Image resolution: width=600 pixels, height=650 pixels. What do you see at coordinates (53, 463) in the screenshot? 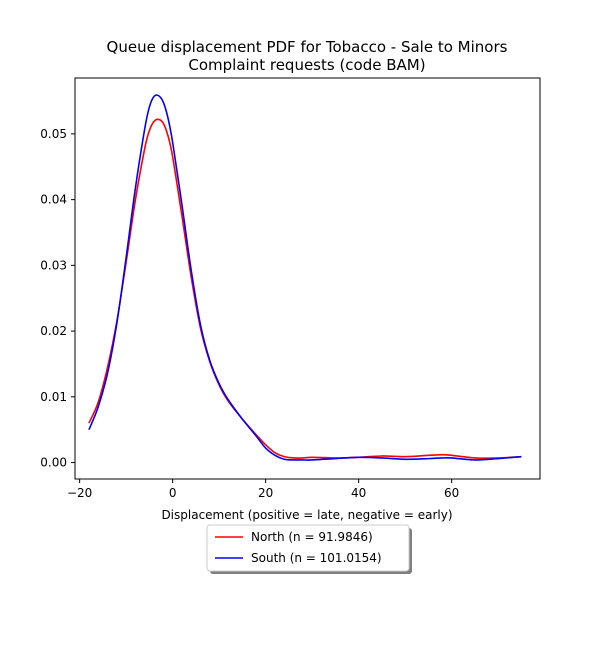
I see `y-tick-label: 0.00` at bounding box center [53, 463].